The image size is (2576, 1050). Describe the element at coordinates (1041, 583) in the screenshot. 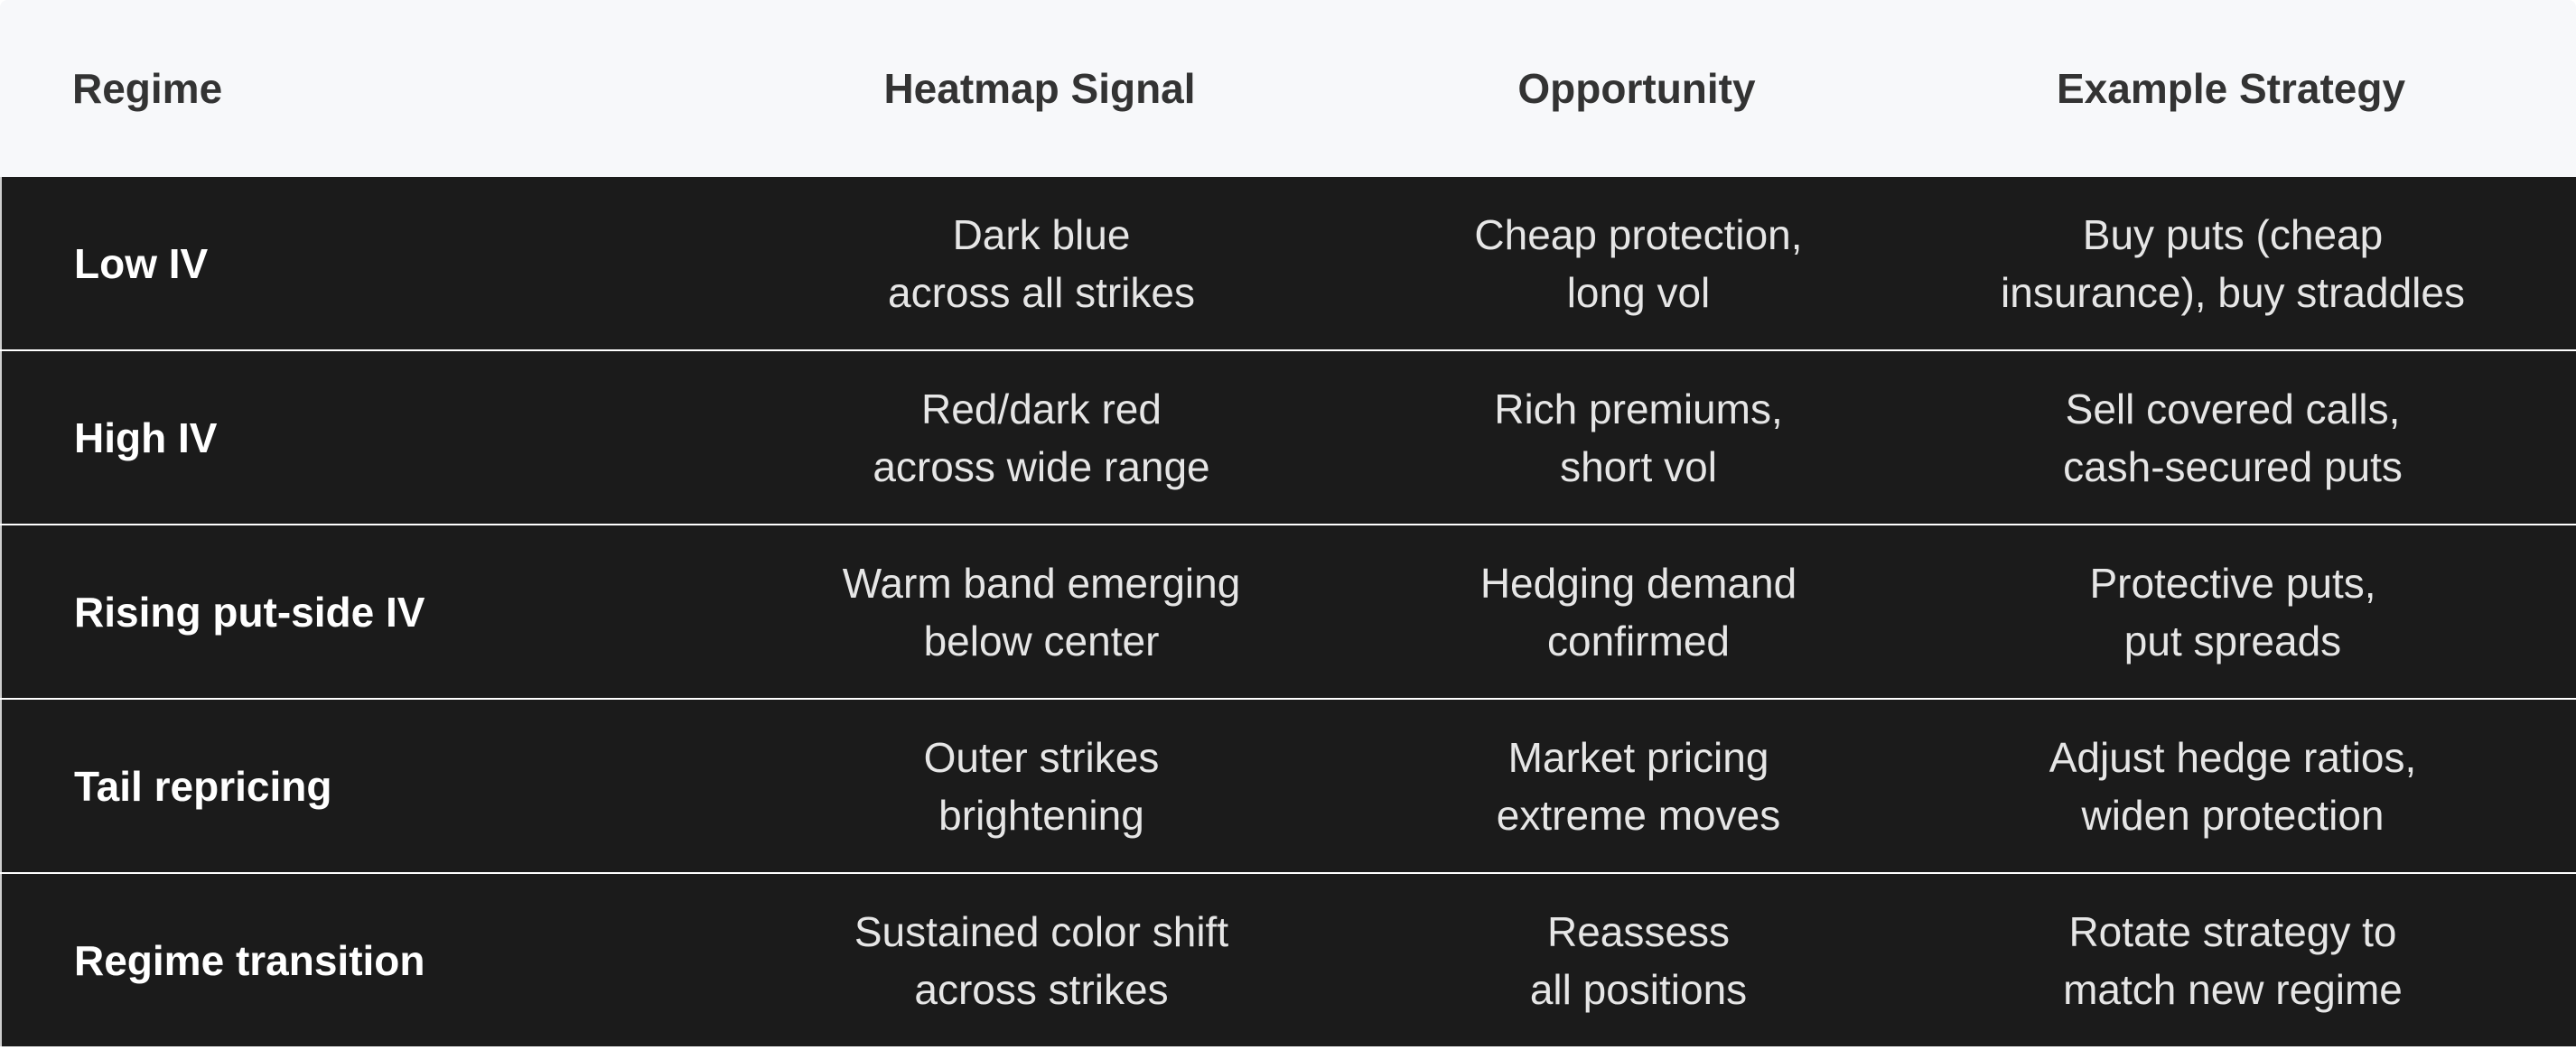

I see `cell-line: Warm band emerging` at that location.